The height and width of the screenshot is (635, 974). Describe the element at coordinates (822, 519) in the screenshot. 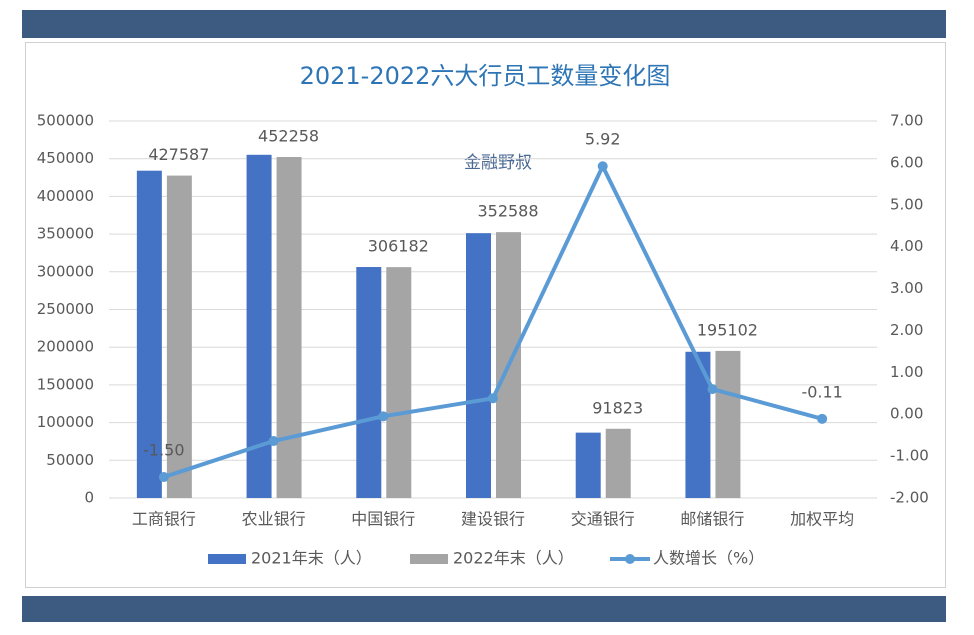

I see `x-tick-label: 加权平均` at that location.